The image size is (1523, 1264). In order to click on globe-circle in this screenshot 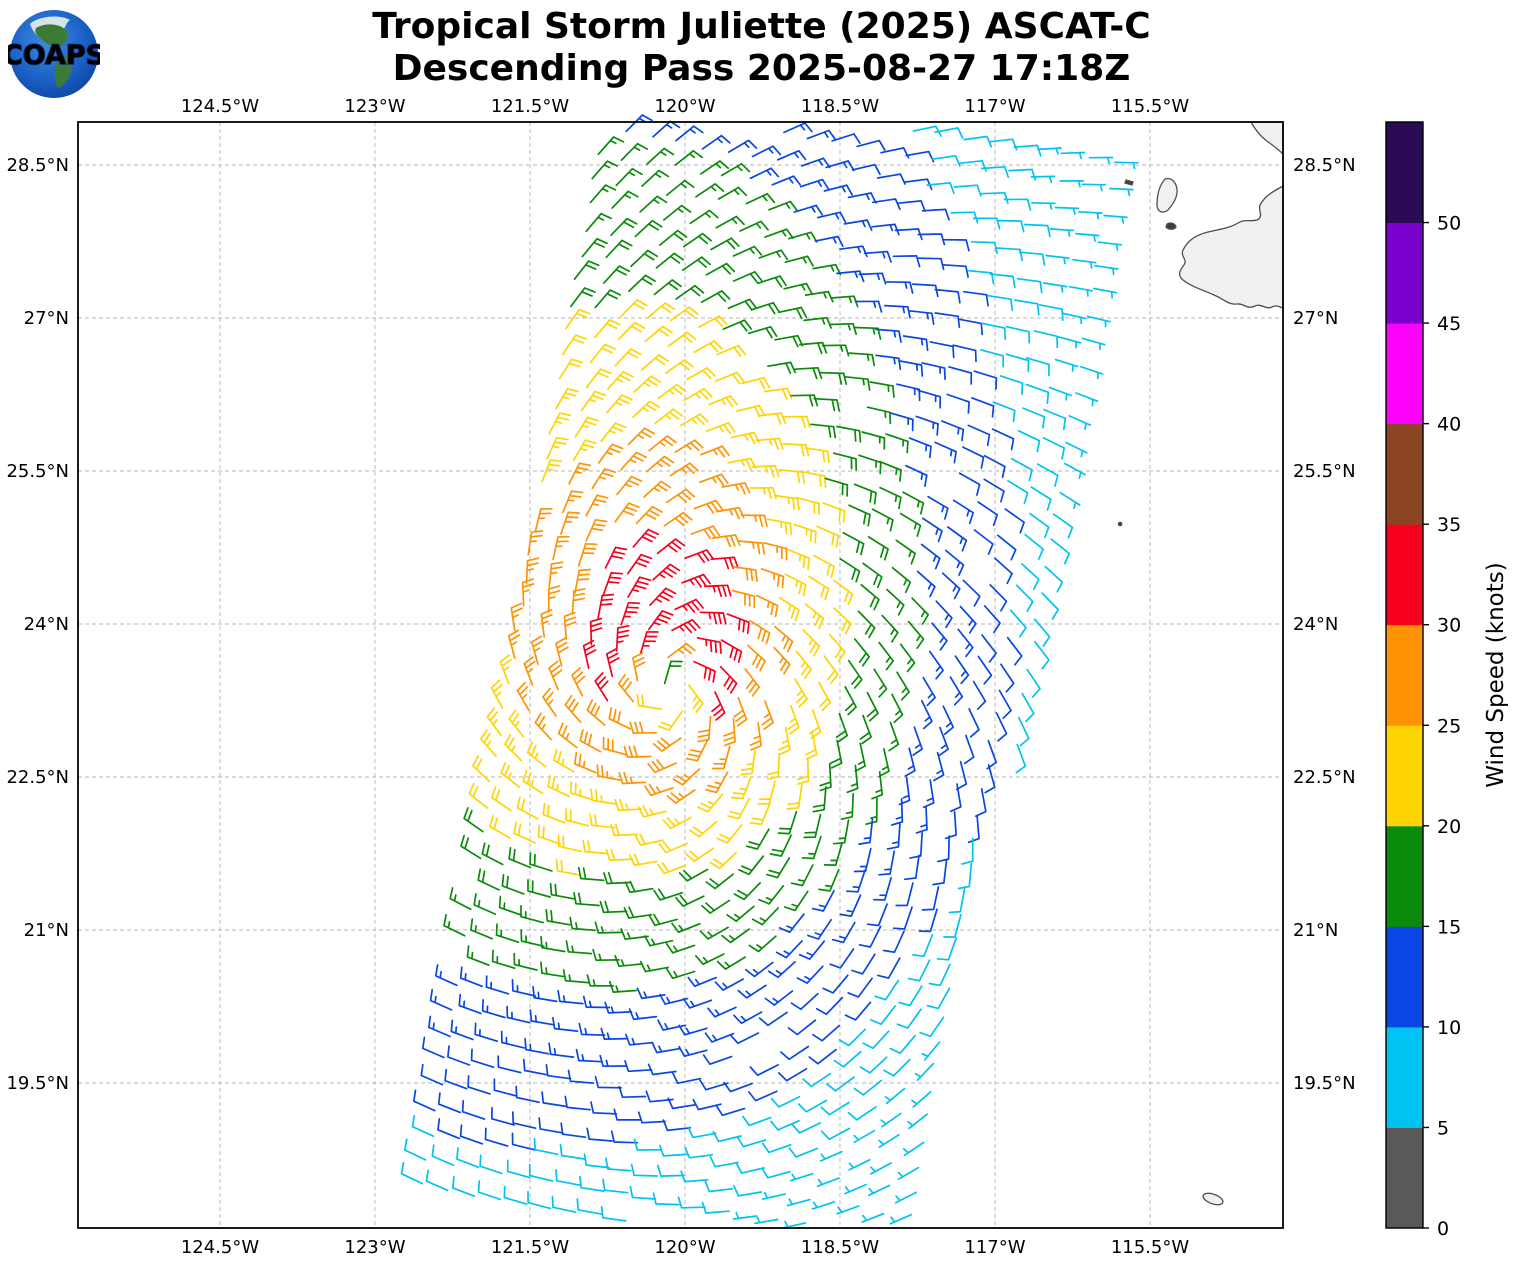, I will do `click(54, 54)`.